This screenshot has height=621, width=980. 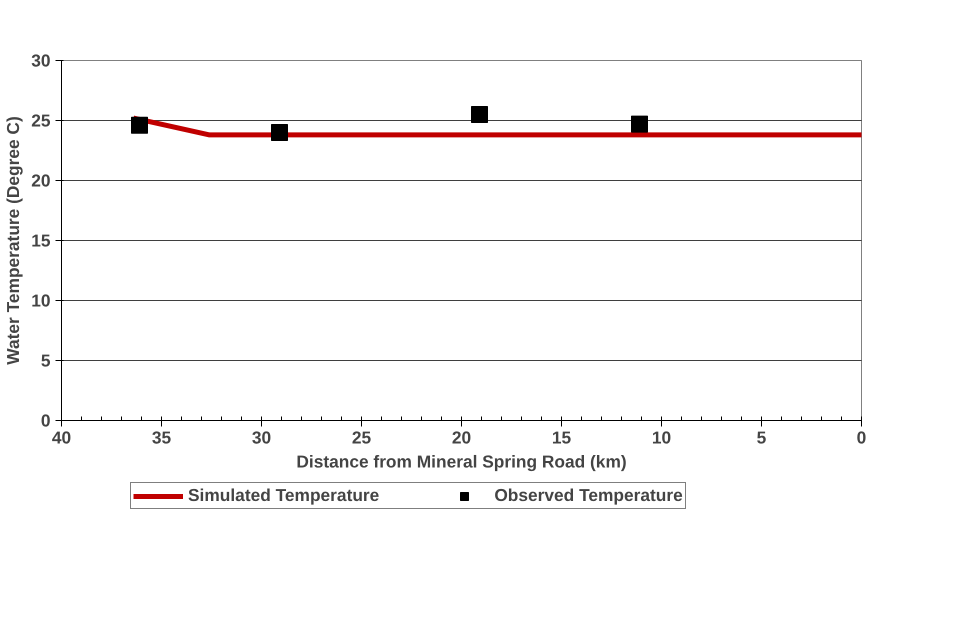 I want to click on x-axis-title: Distance from Mineral Spring Road (km), so click(x=461, y=462).